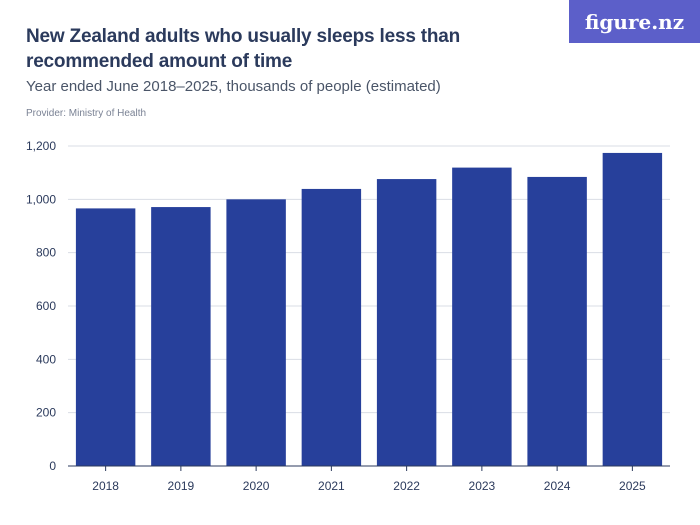  What do you see at coordinates (46, 253) in the screenshot?
I see `y-tick-label: 800` at bounding box center [46, 253].